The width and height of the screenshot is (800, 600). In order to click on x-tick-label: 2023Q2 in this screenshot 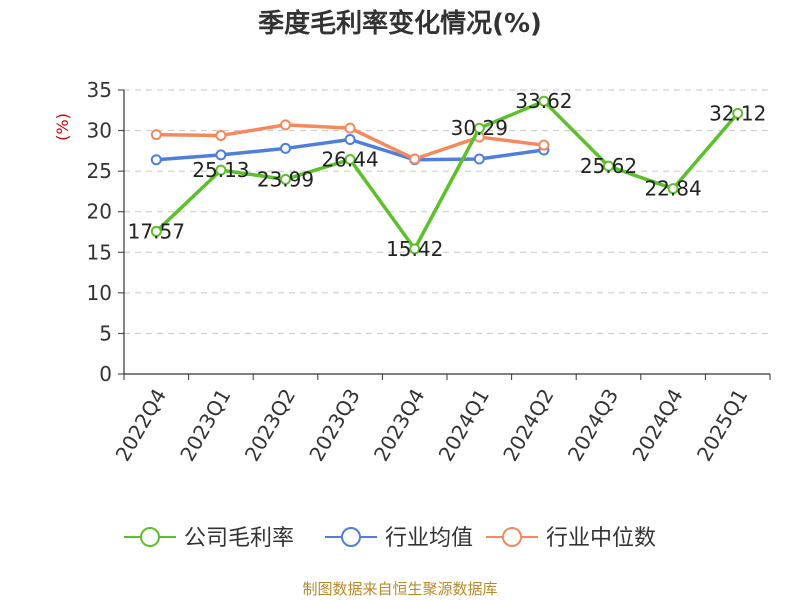, I will do `click(270, 425)`.